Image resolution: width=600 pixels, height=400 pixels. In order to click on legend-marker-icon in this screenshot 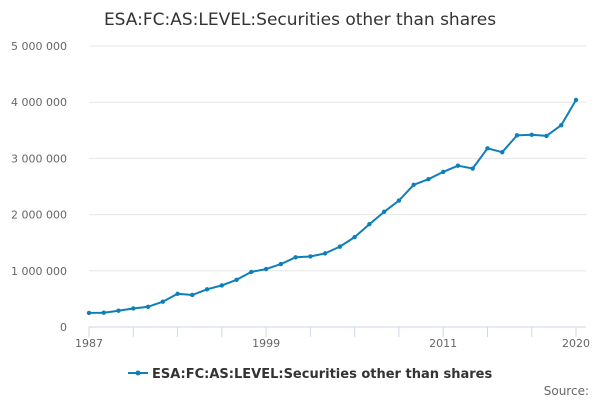, I will do `click(138, 373)`.